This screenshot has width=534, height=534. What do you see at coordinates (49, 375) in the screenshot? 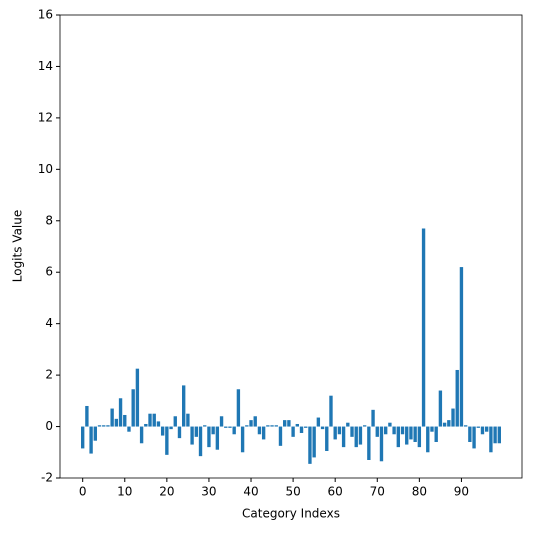
I see `y-tick-label: 2` at bounding box center [49, 375].